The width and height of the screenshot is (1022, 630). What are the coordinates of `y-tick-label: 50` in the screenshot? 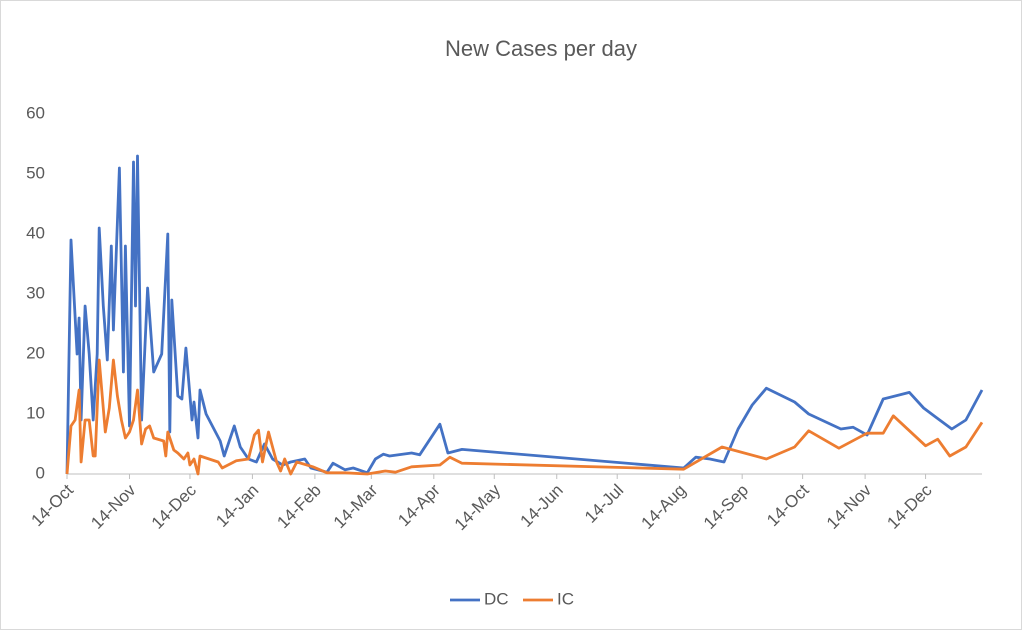 It's located at (35, 172).